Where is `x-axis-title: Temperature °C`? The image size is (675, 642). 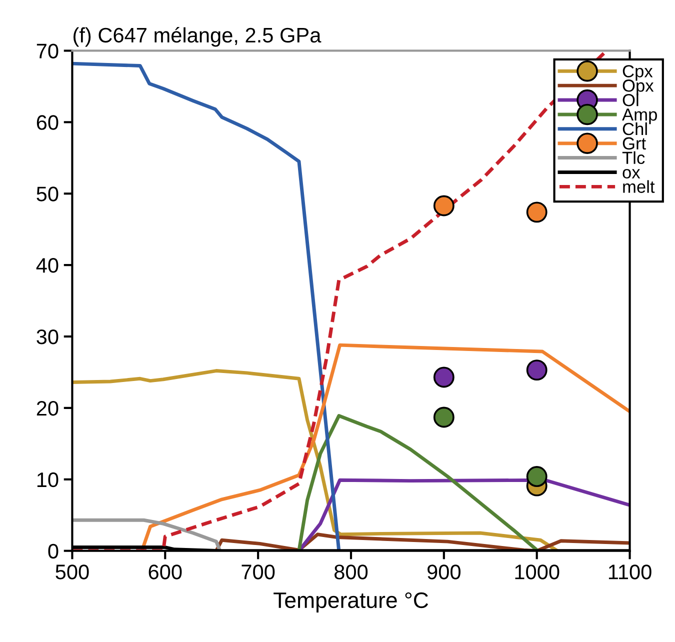 x-axis-title: Temperature °C is located at coordinates (351, 602).